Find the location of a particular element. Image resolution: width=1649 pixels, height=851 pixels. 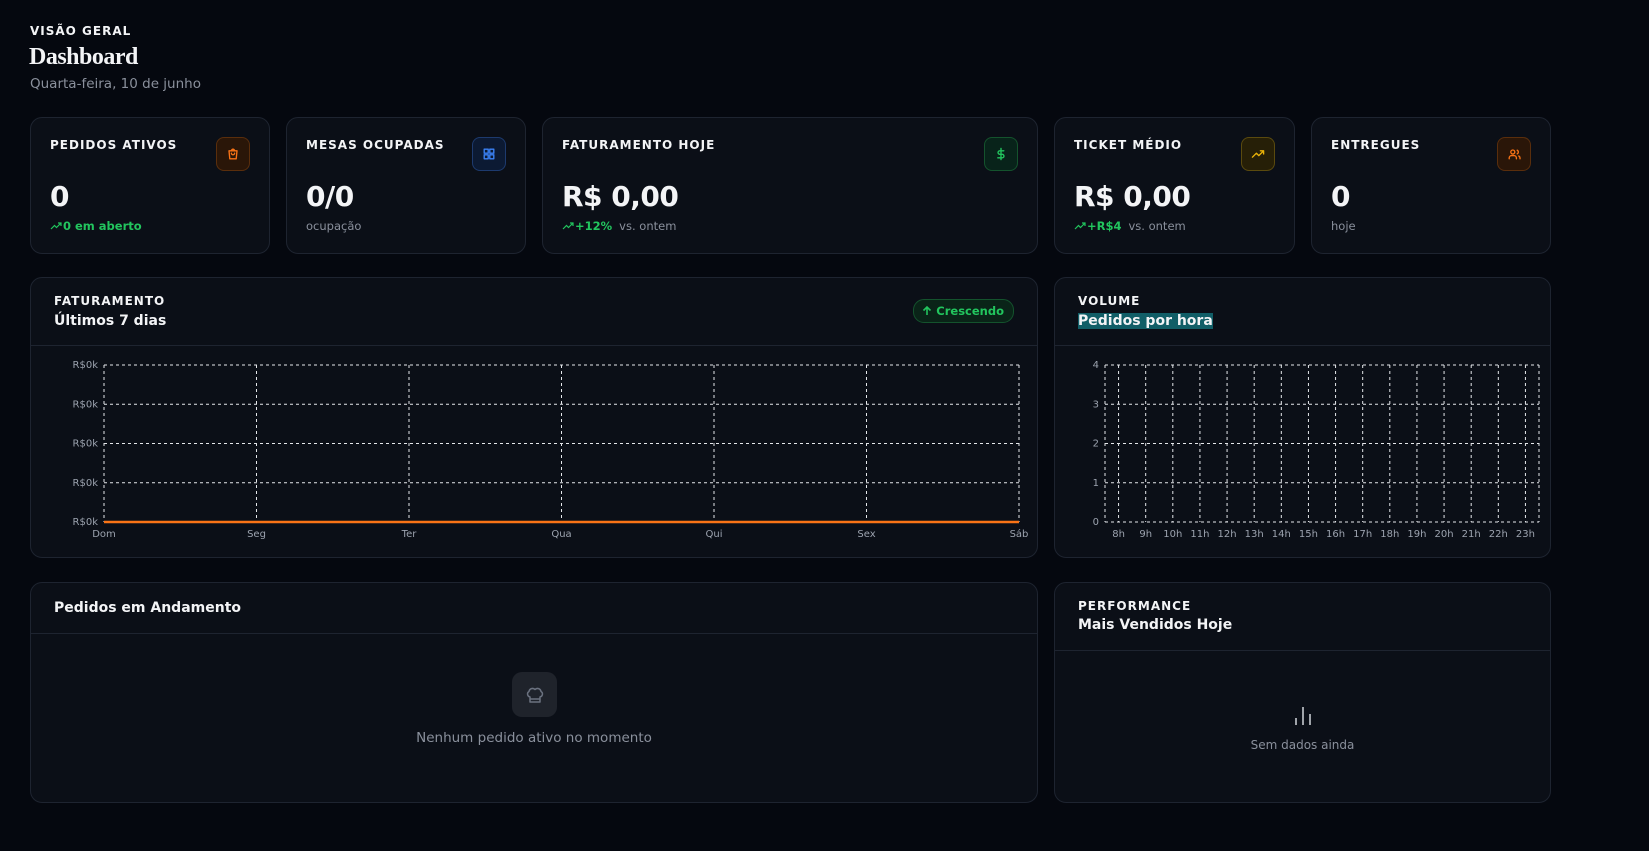

bars-icon is located at coordinates (1303, 716).